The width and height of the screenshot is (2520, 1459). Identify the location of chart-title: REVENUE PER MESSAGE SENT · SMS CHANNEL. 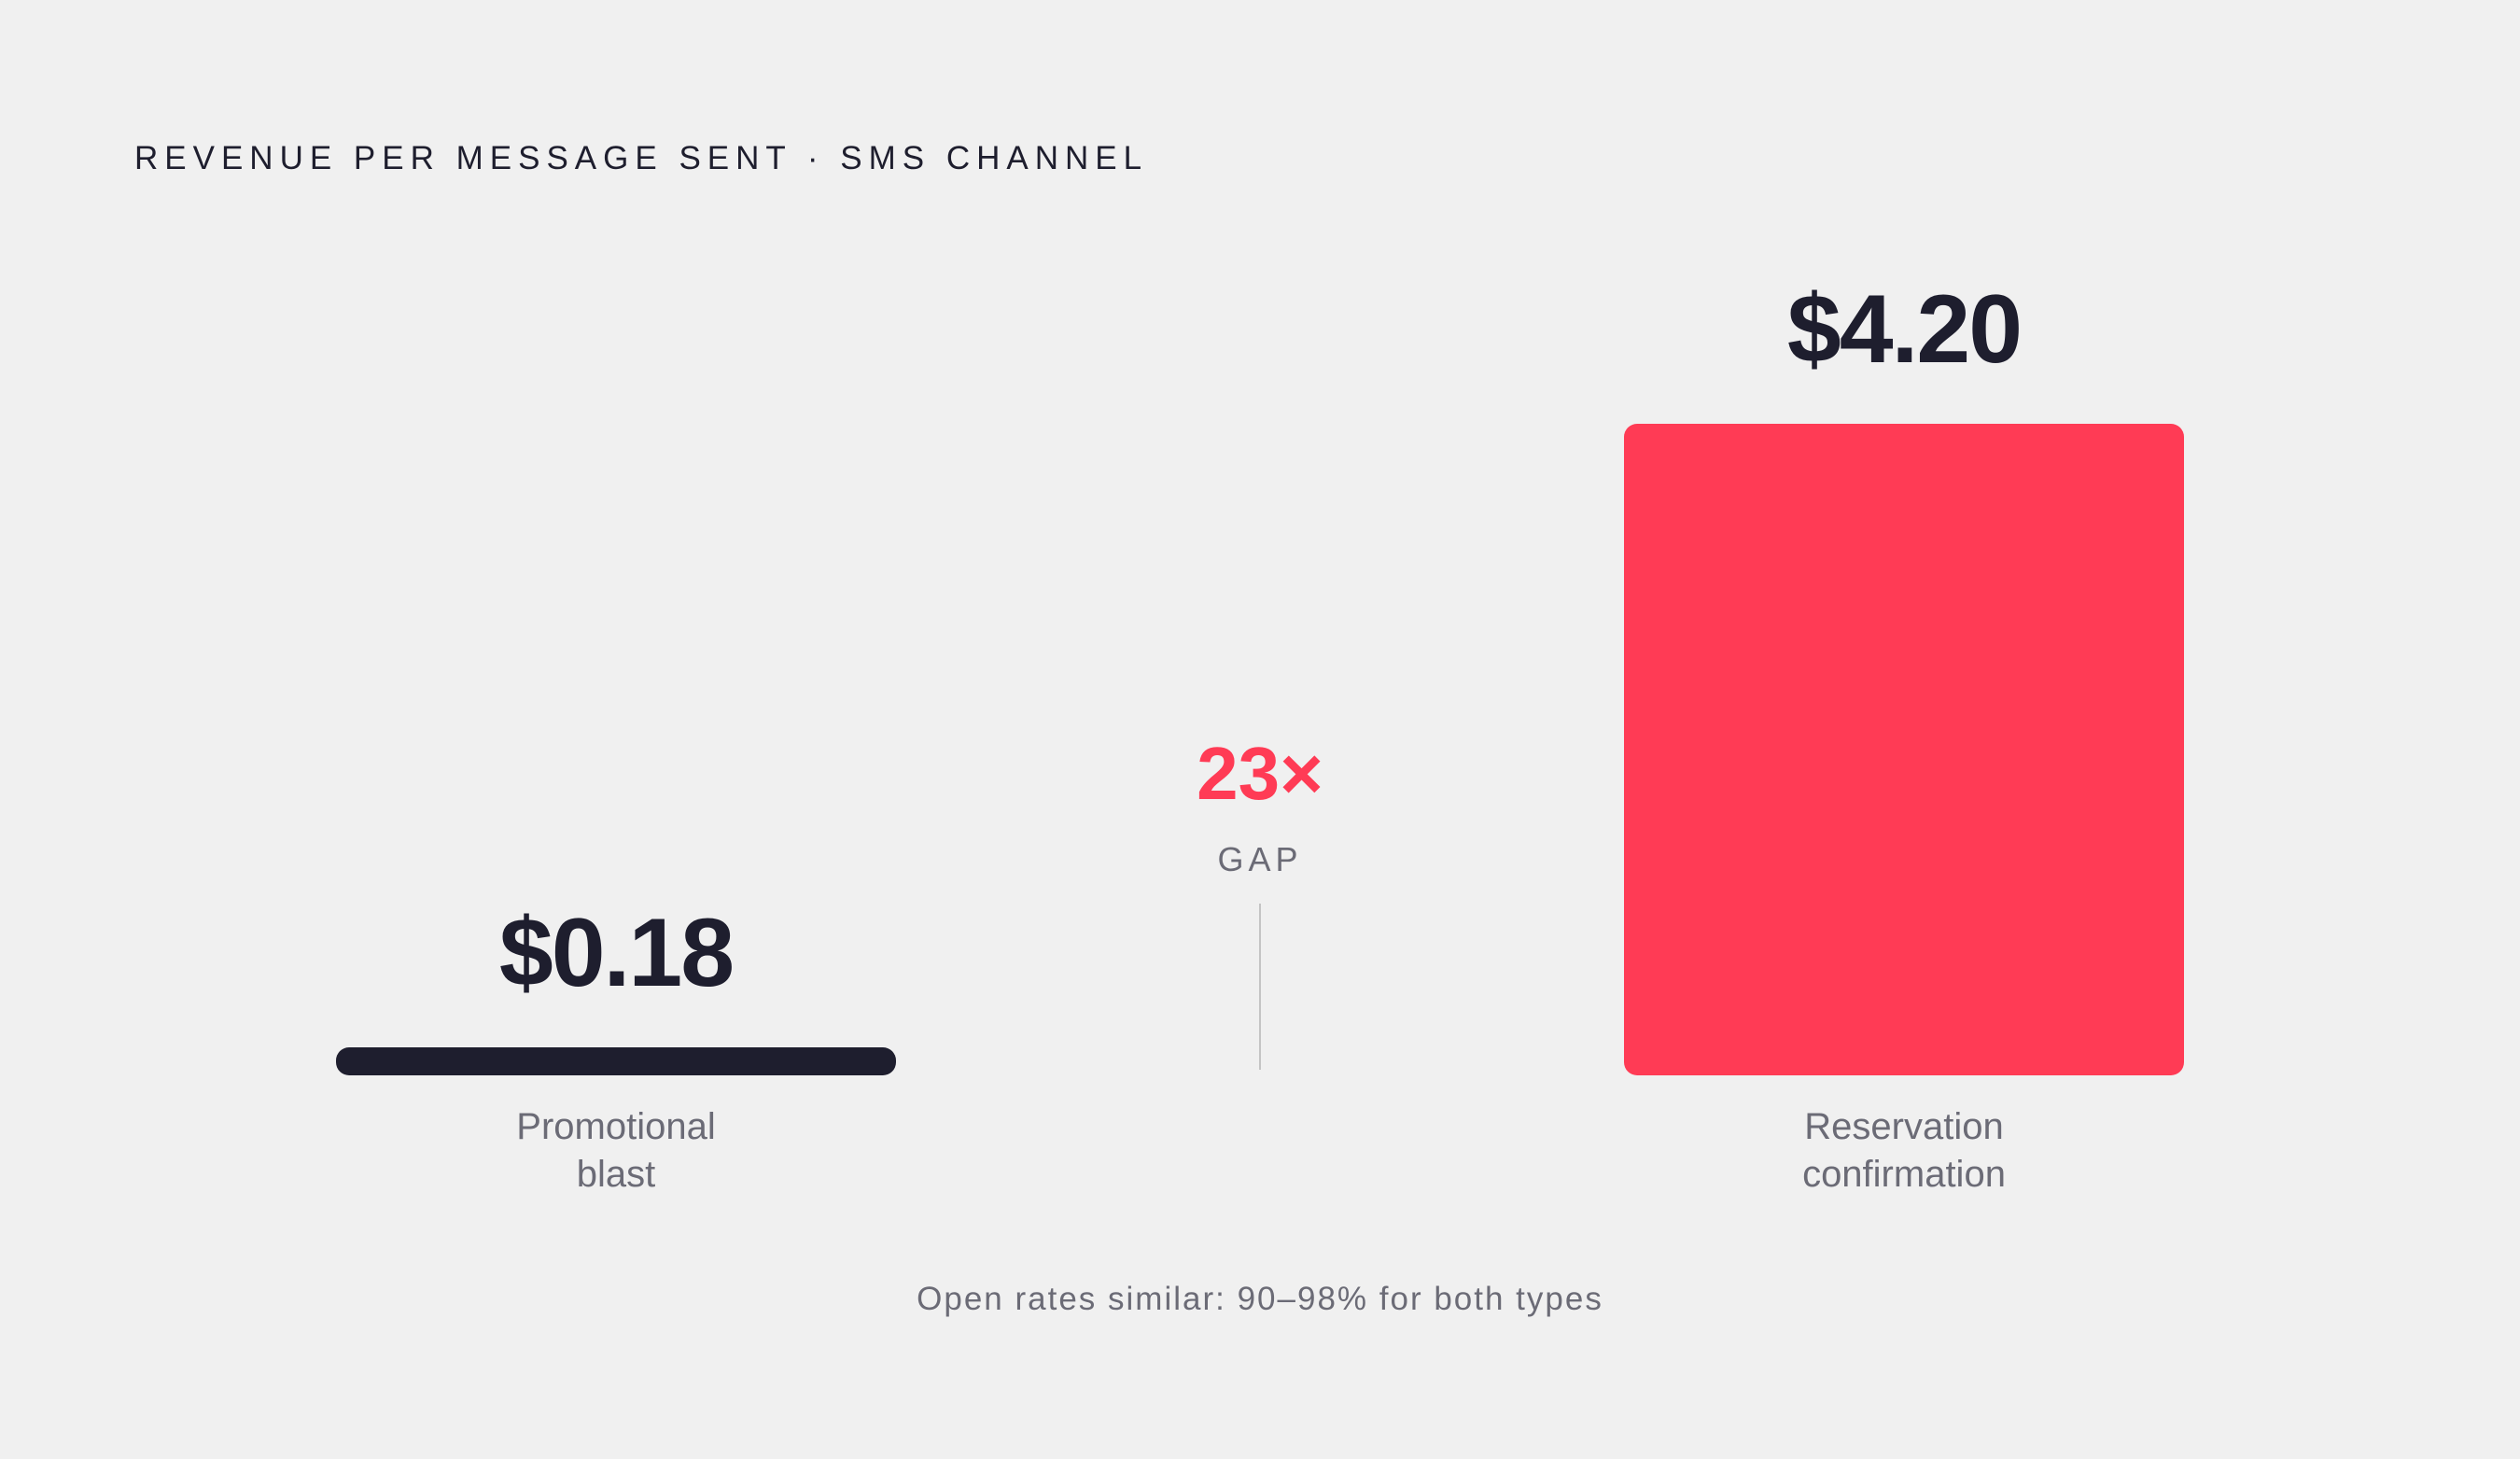
(641, 158).